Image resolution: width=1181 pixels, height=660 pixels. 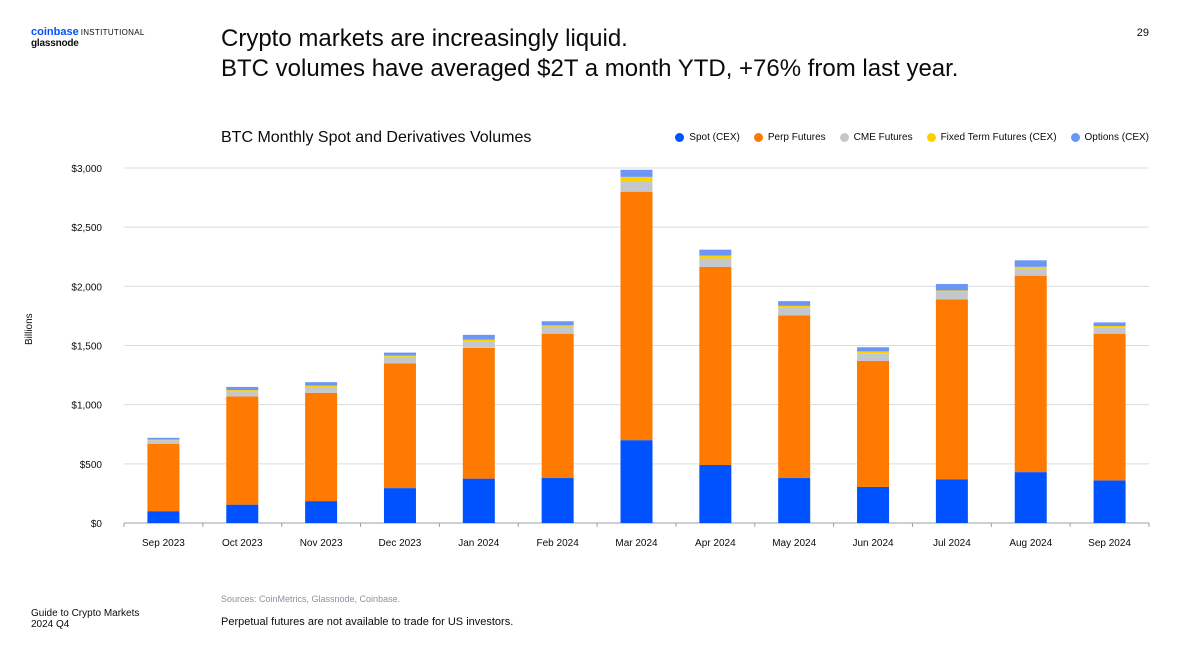 I want to click on chart-title: BTC Monthly Spot and Derivatives Volumes, so click(x=376, y=137).